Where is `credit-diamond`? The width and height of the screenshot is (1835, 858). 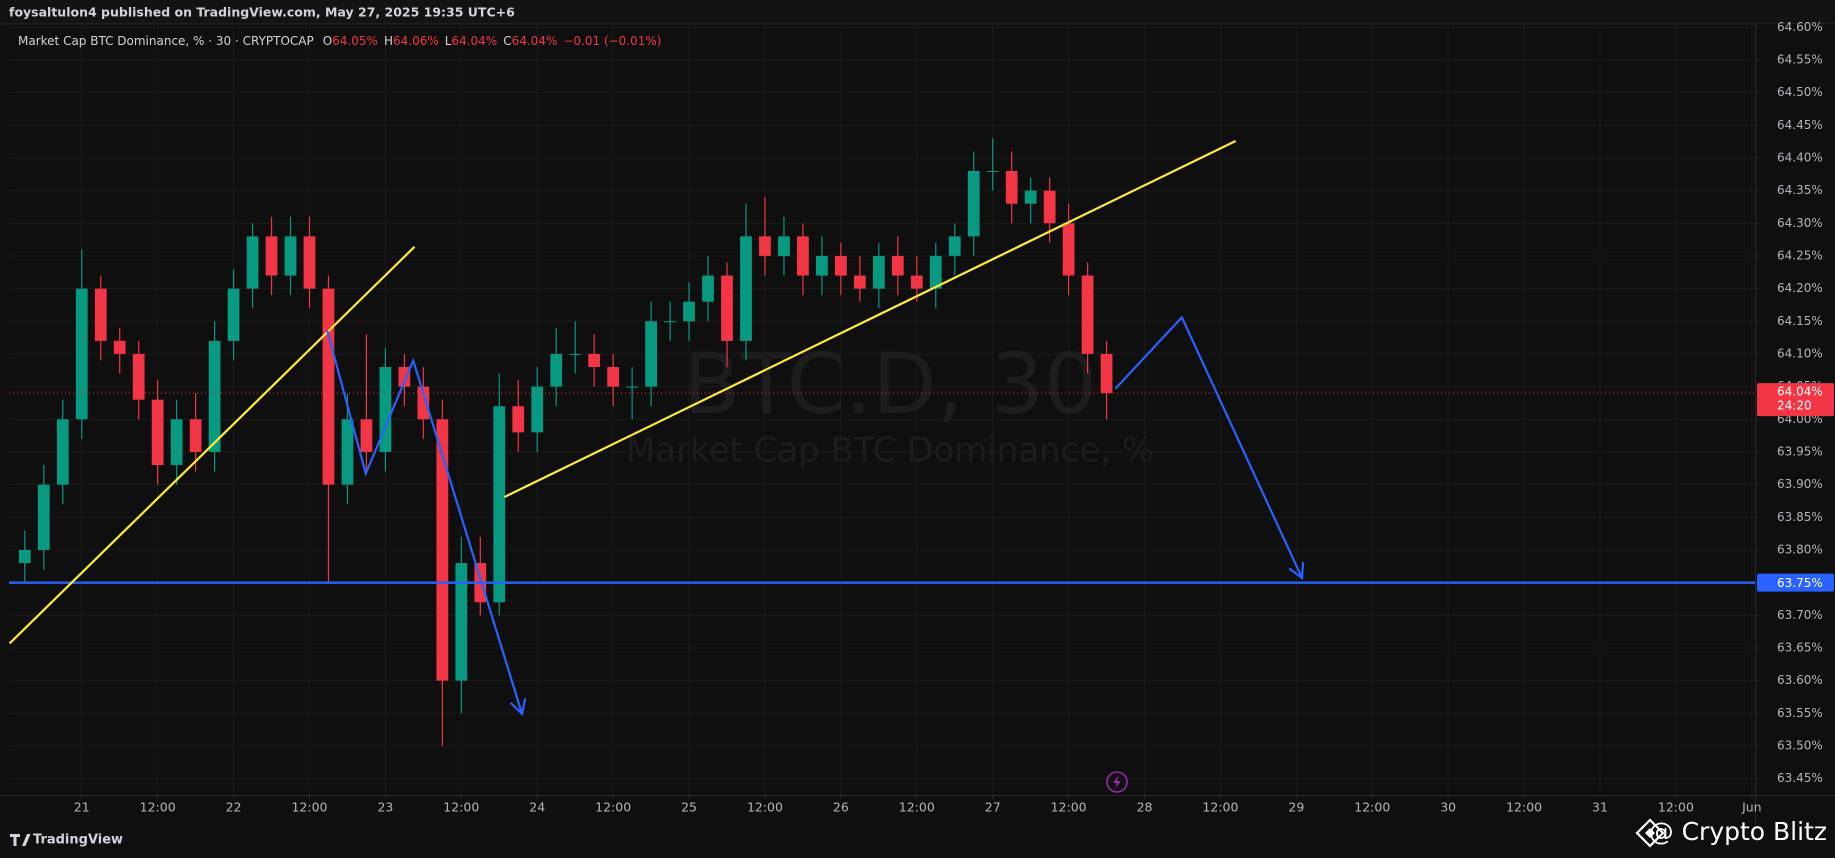
credit-diamond is located at coordinates (1650, 833).